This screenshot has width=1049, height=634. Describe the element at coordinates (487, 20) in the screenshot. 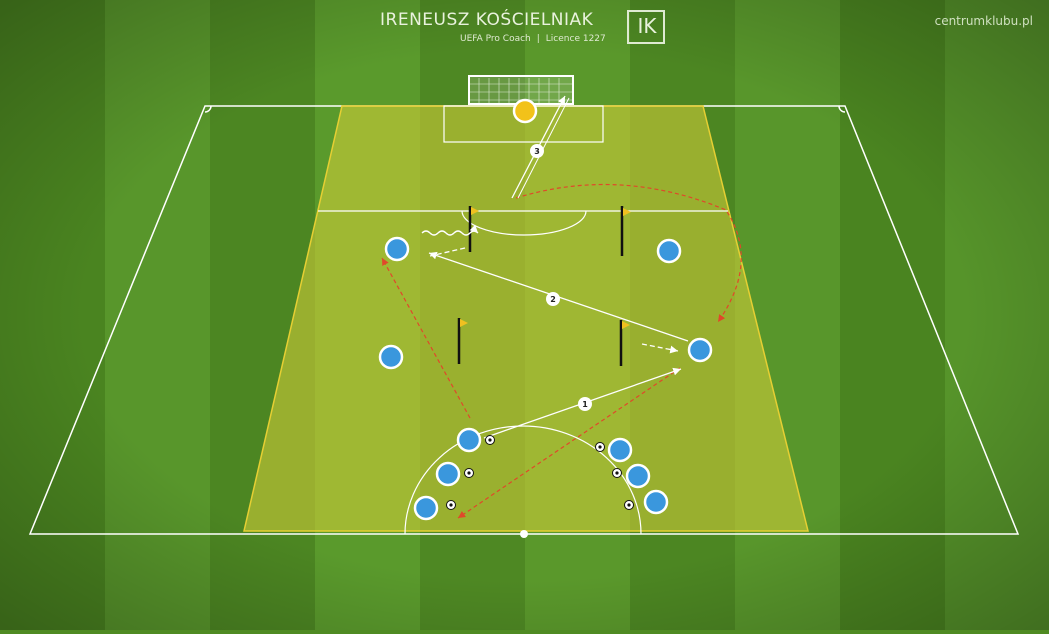

I see `coach-name: IRENEUSZ KOŚCIELNIAK` at that location.